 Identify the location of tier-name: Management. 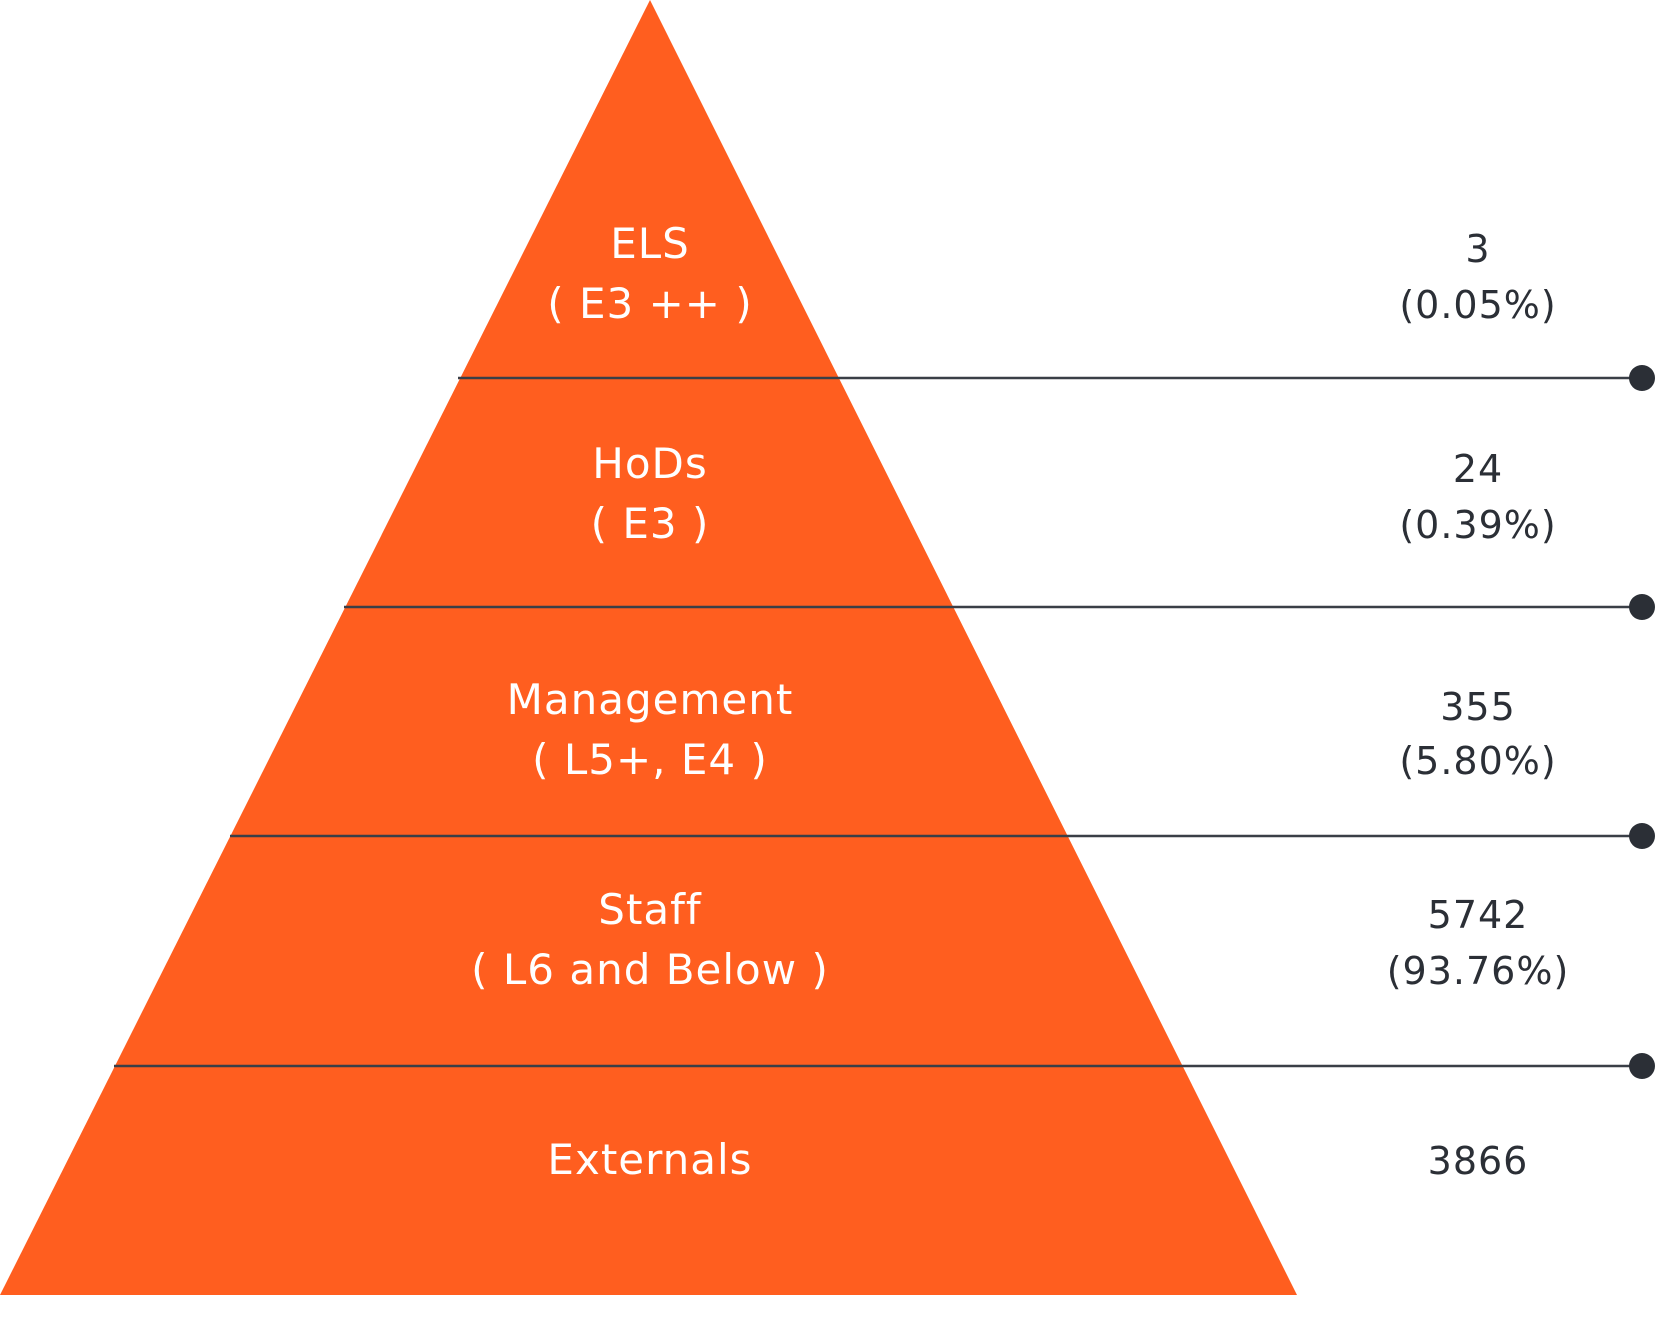
(650, 699).